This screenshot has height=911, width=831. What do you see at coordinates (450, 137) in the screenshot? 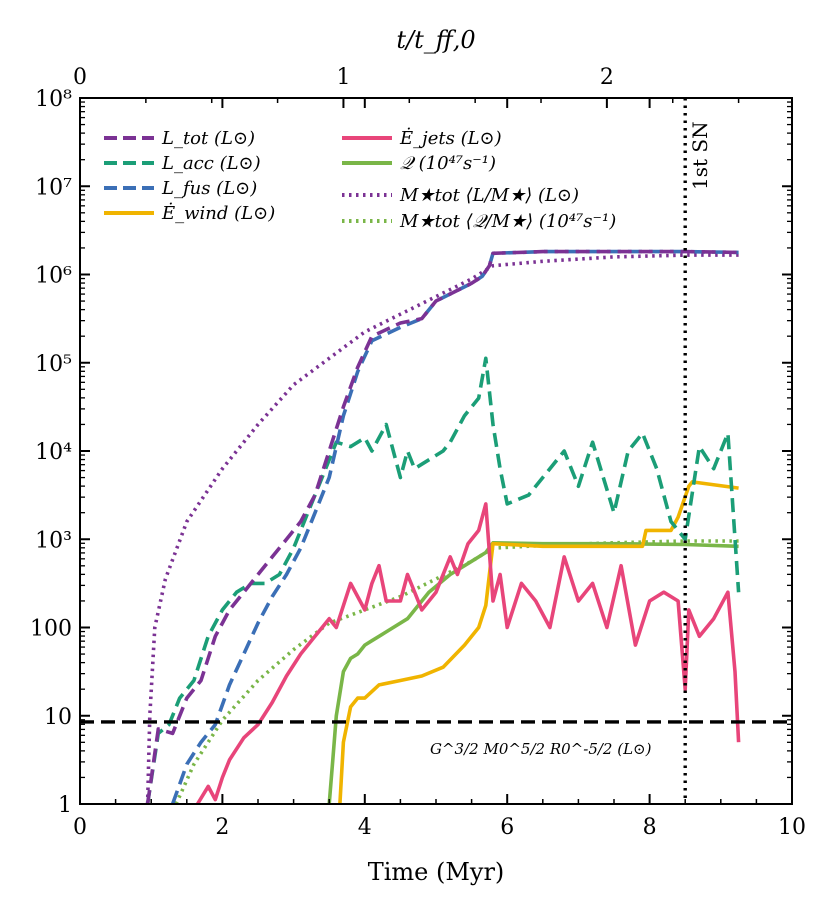
I see `legend-label-ejets: Ė_jets (L⊙)` at bounding box center [450, 137].